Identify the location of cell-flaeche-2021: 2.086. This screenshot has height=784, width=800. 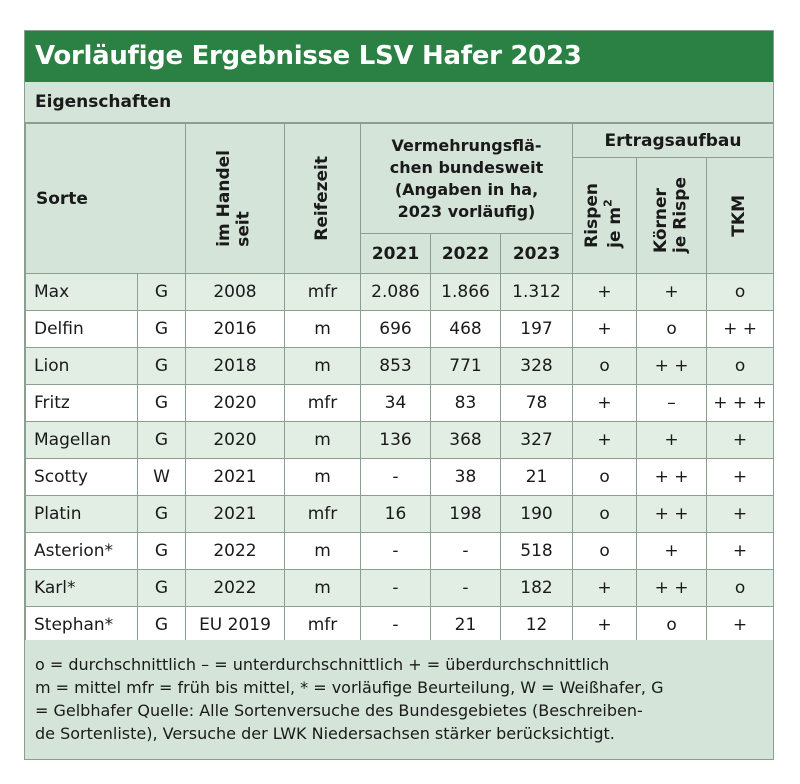
(395, 292).